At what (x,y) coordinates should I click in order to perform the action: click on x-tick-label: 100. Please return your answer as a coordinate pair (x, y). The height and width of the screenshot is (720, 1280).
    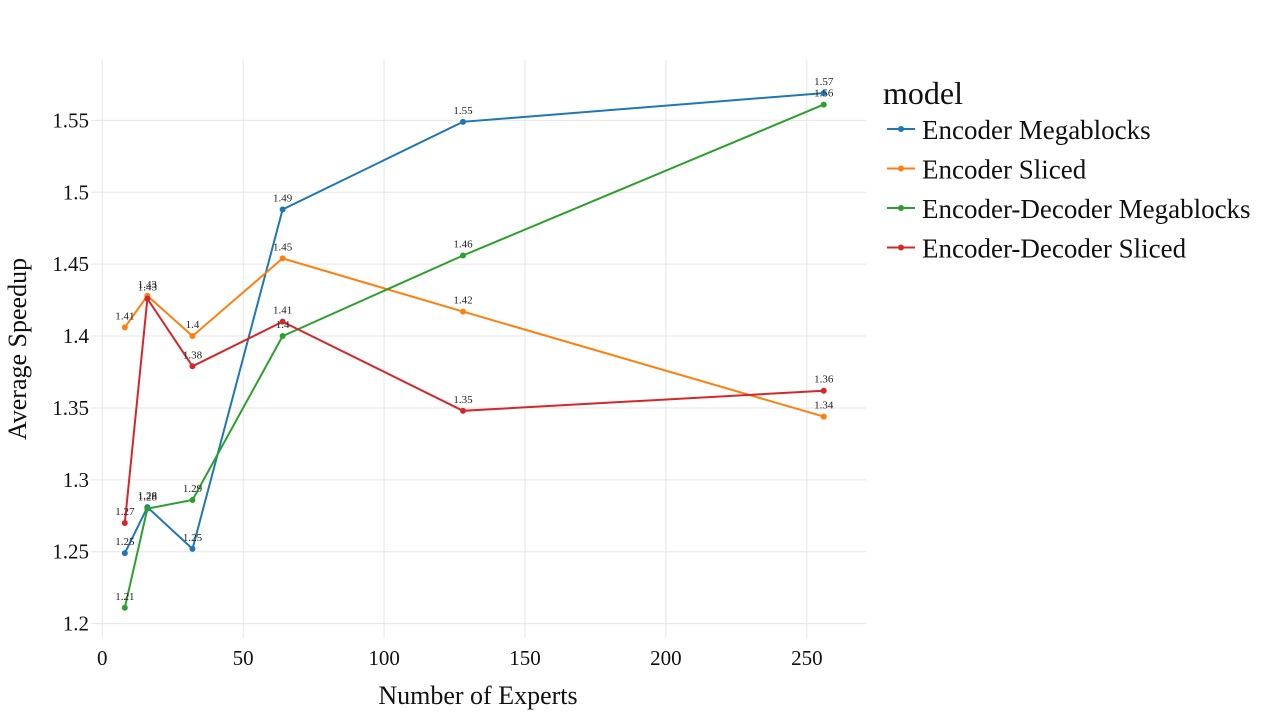
    Looking at the image, I should click on (384, 658).